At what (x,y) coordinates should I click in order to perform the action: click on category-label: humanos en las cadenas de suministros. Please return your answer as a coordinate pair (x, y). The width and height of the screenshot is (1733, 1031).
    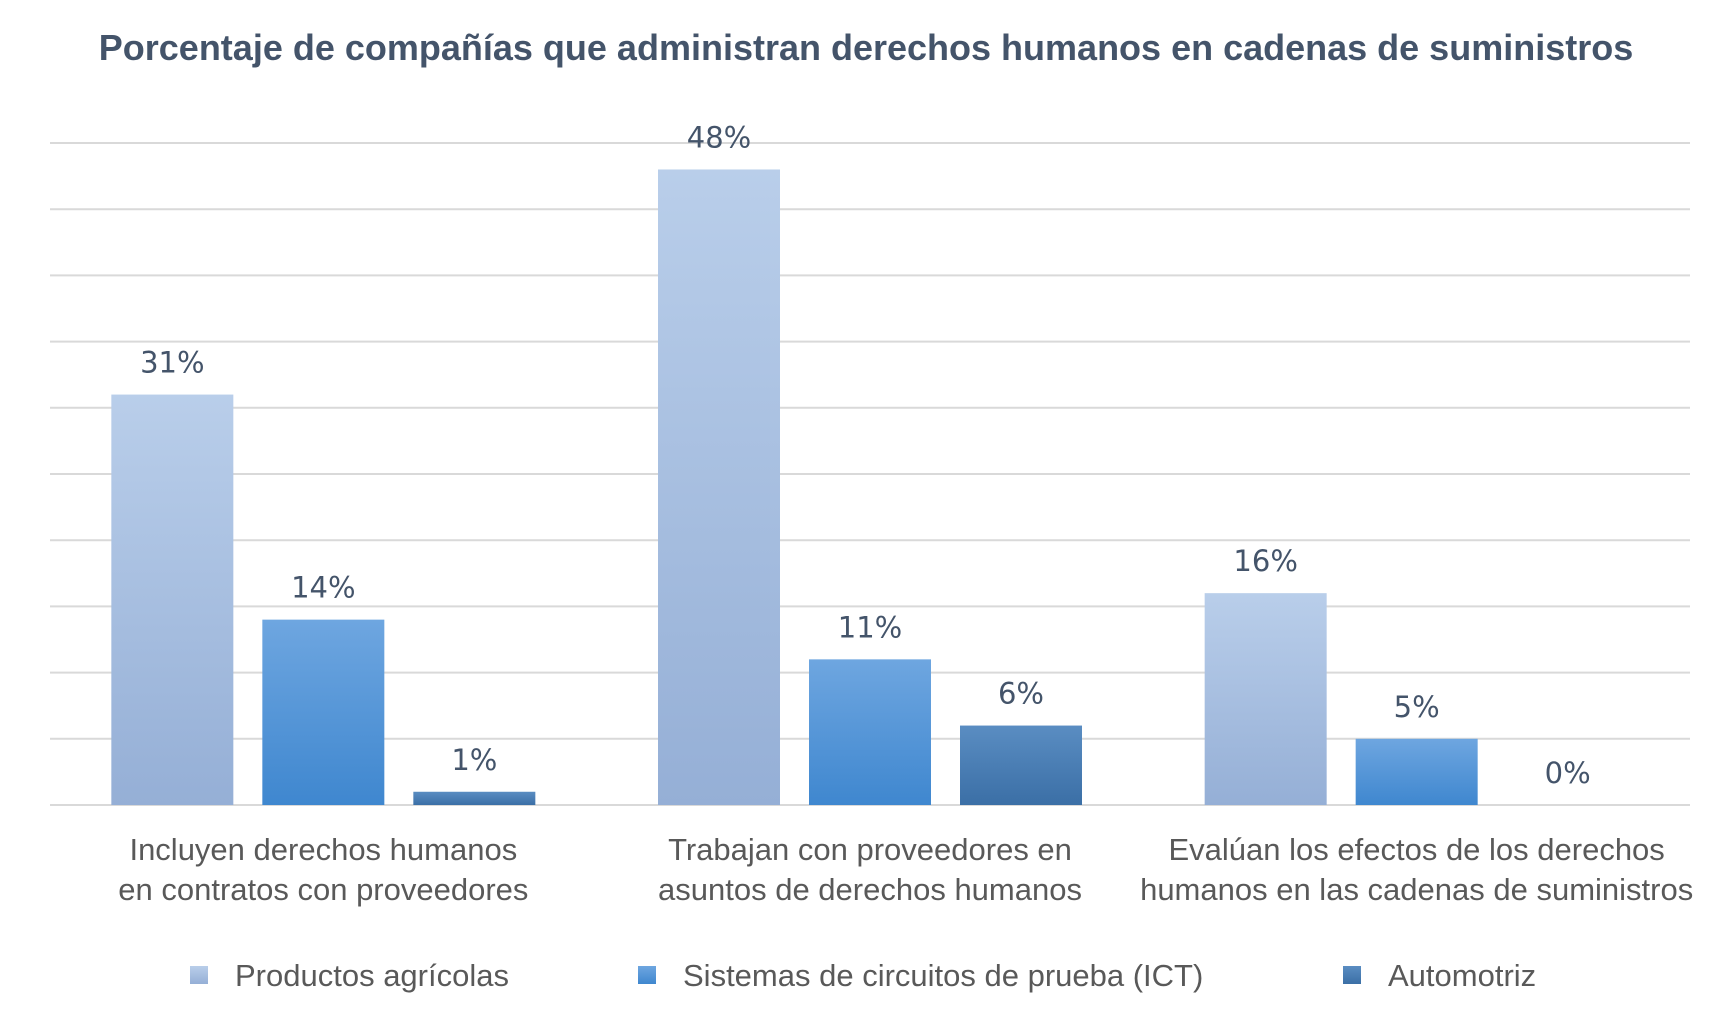
    Looking at the image, I should click on (1416, 889).